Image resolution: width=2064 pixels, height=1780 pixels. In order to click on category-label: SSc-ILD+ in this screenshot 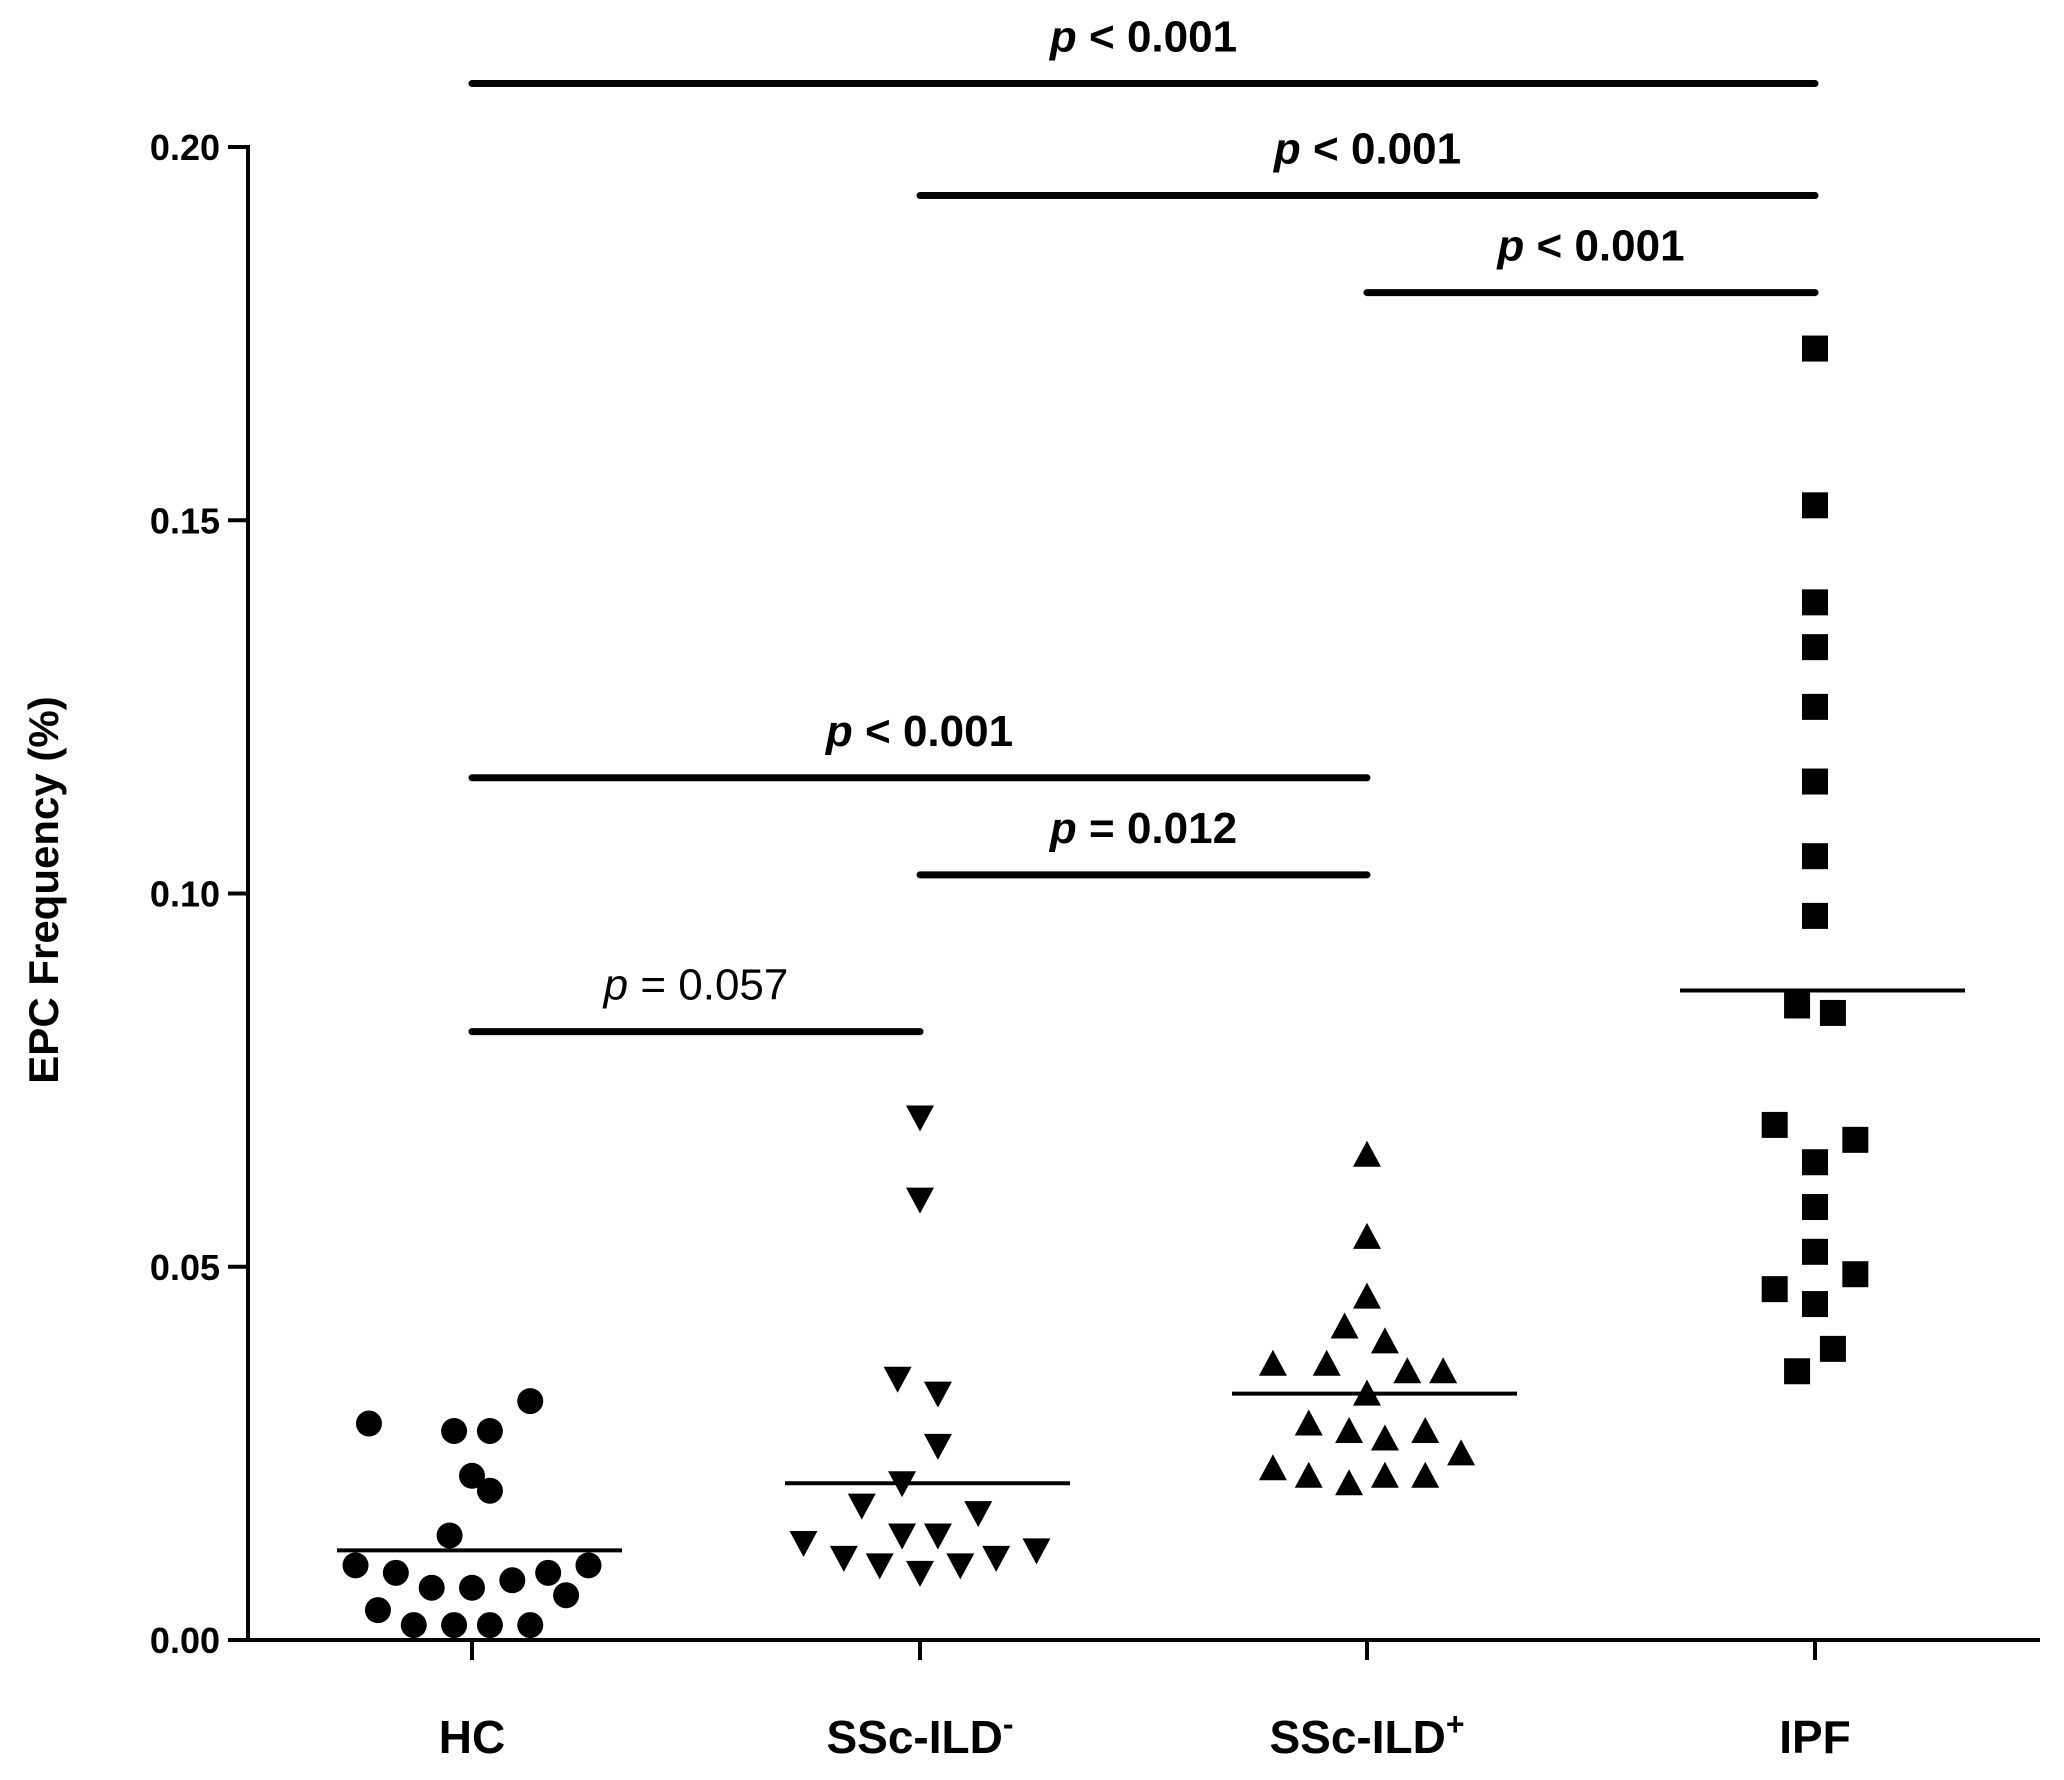, I will do `click(1366, 1734)`.